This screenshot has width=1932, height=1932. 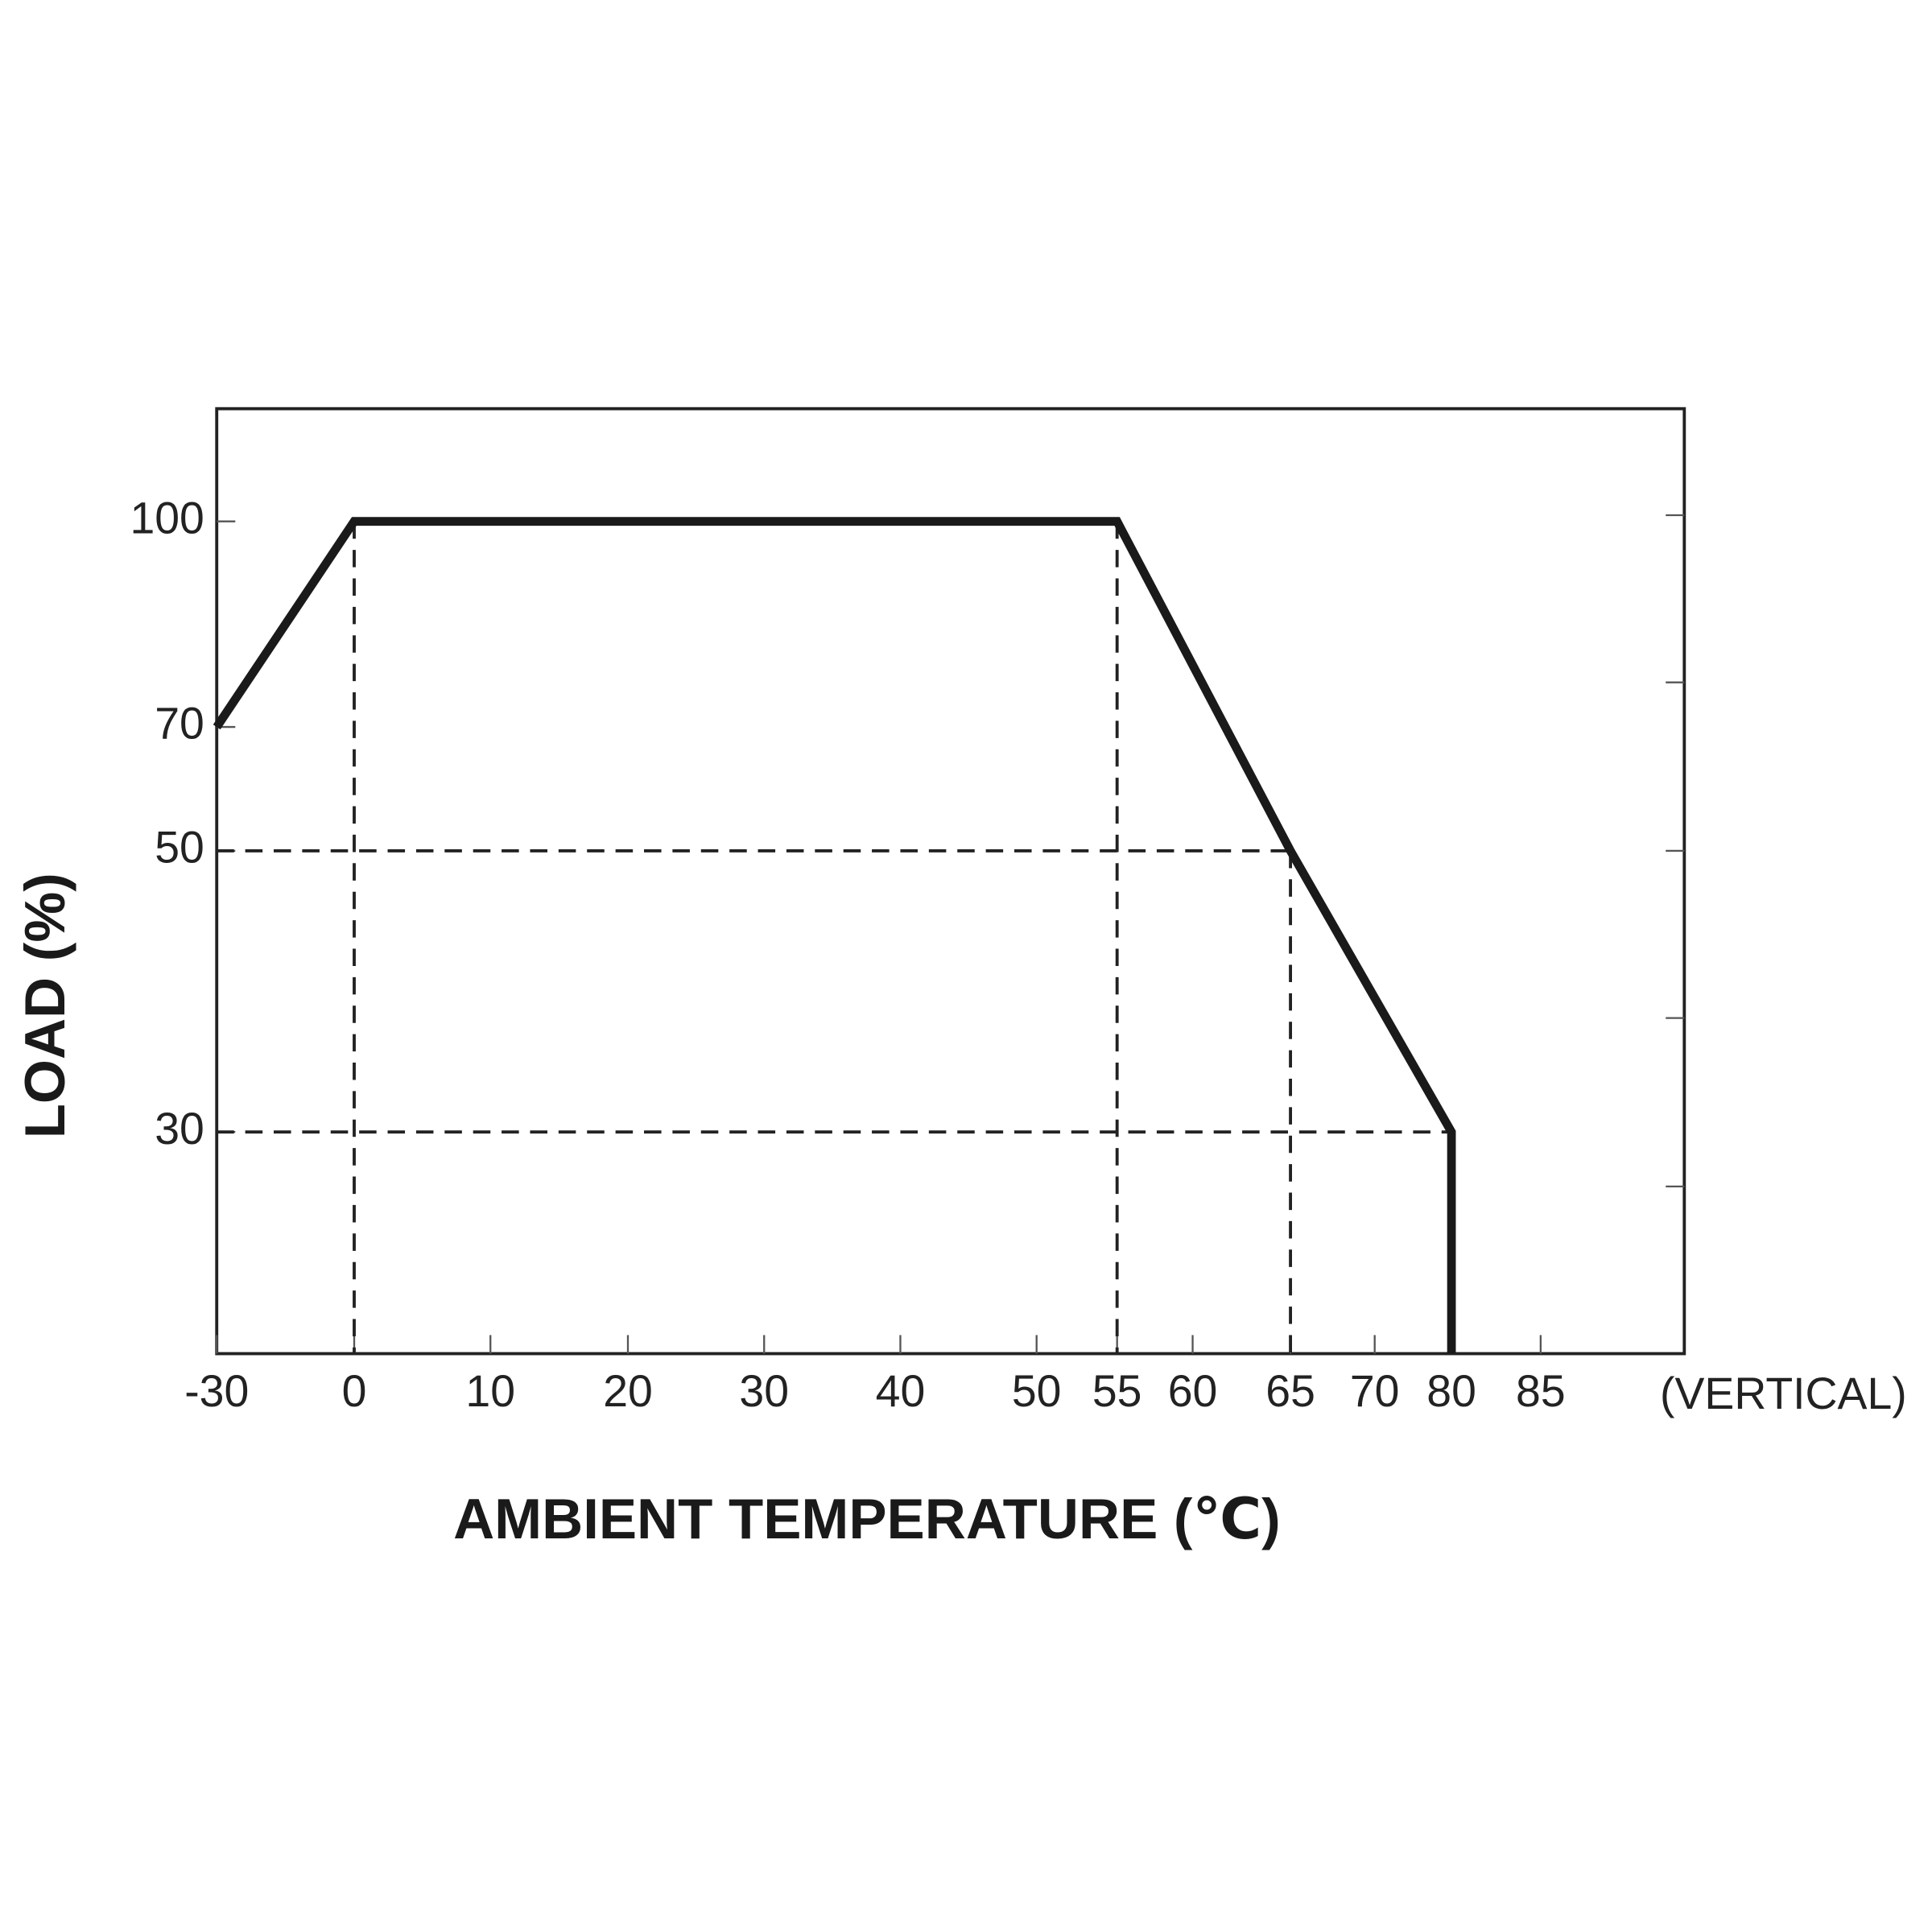 I want to click on x-tick-label: 70, so click(x=1375, y=1391).